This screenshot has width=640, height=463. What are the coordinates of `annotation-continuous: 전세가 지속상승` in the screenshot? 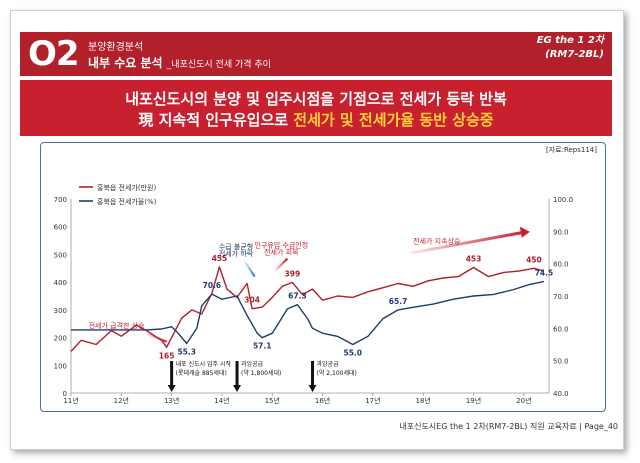 It's located at (437, 240).